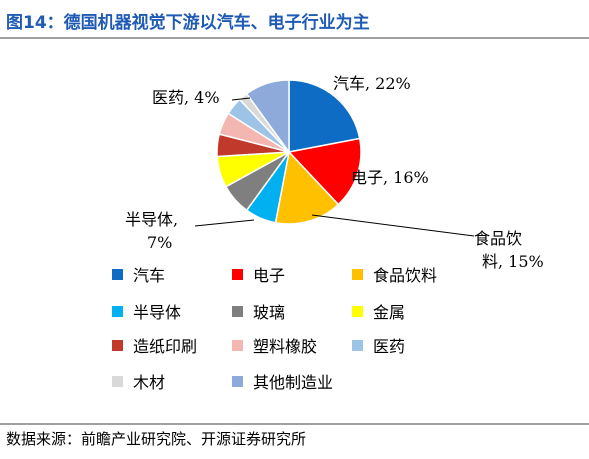  Describe the element at coordinates (151, 219) in the screenshot. I see `data-label-3-line-0: 半导体,` at that location.